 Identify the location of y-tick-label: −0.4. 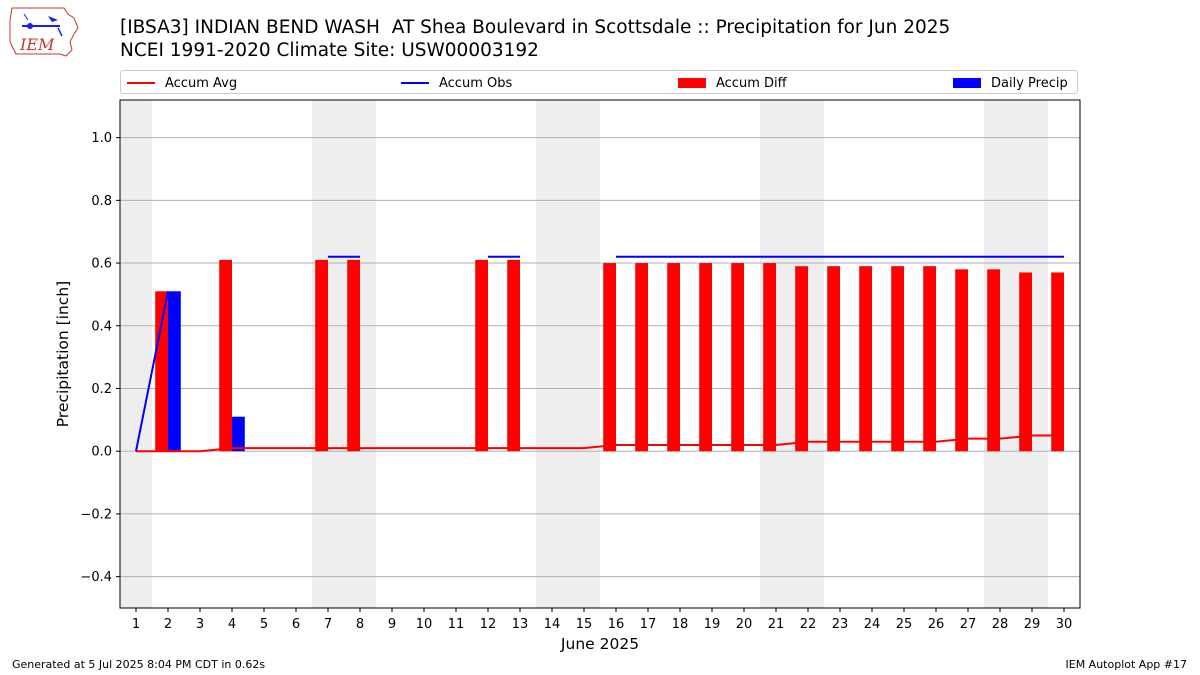
(96, 577).